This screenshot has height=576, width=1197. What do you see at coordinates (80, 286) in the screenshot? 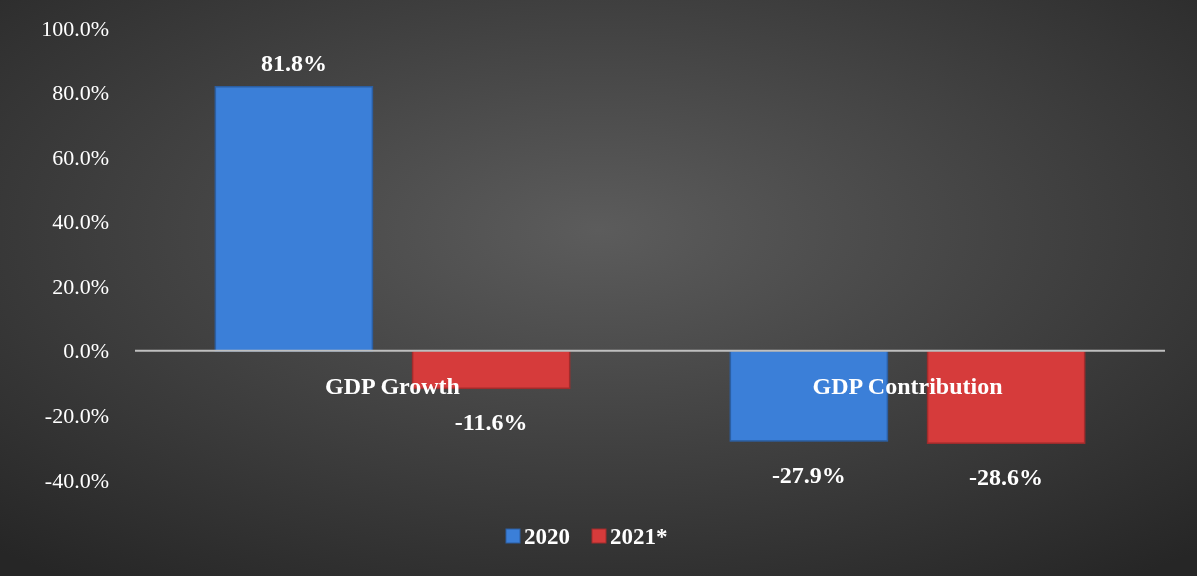
I see `y-tick-label: 20.0%` at bounding box center [80, 286].